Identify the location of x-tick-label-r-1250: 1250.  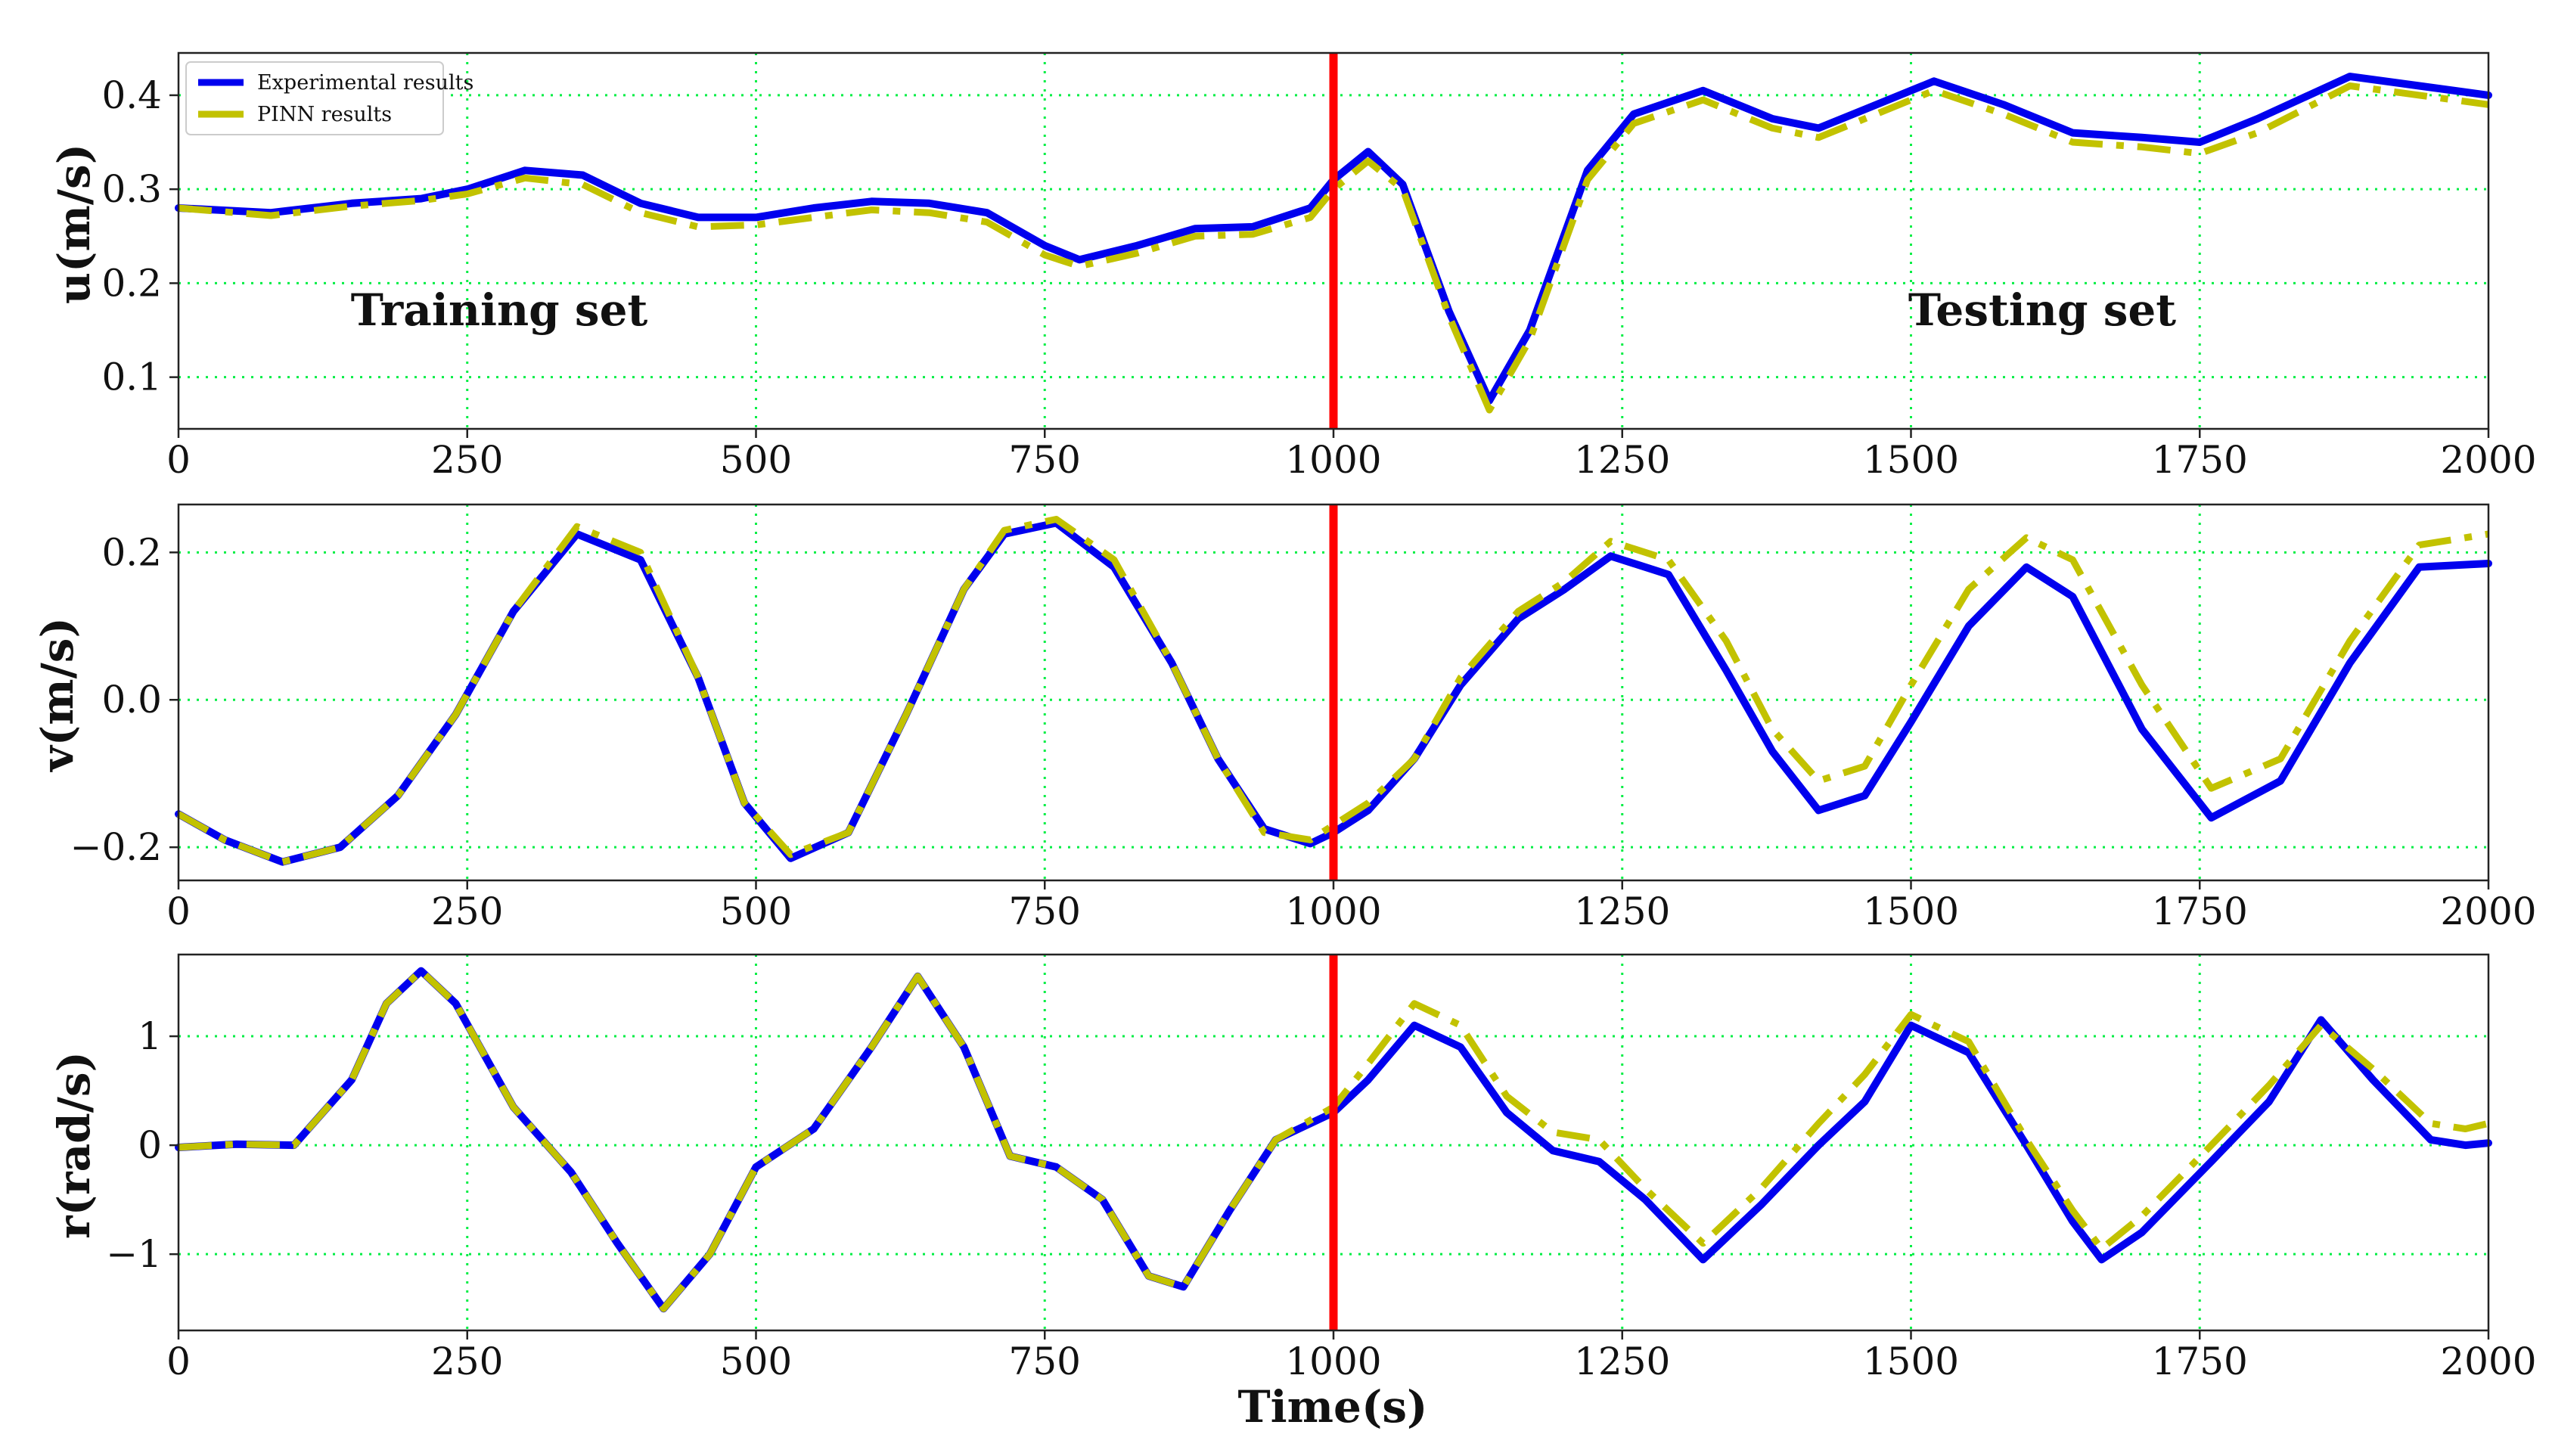
(1622, 1361).